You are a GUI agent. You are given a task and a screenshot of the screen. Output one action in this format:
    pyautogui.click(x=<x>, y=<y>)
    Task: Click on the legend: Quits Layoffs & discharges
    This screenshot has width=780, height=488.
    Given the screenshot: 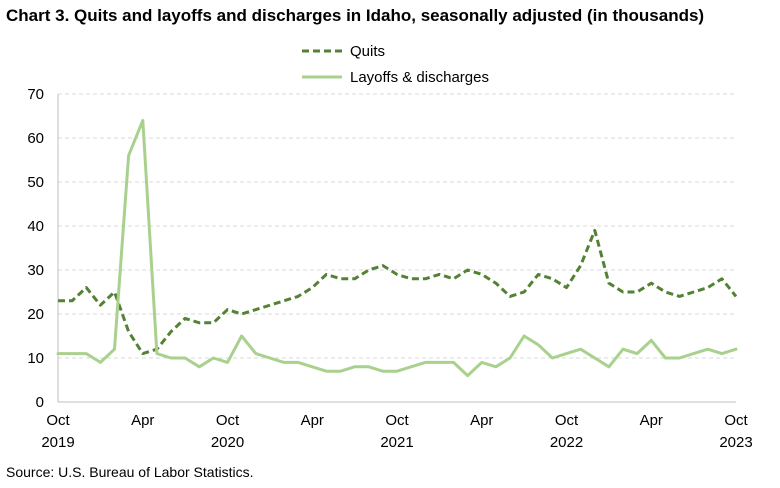 What is the action you would take?
    pyautogui.click(x=395, y=64)
    